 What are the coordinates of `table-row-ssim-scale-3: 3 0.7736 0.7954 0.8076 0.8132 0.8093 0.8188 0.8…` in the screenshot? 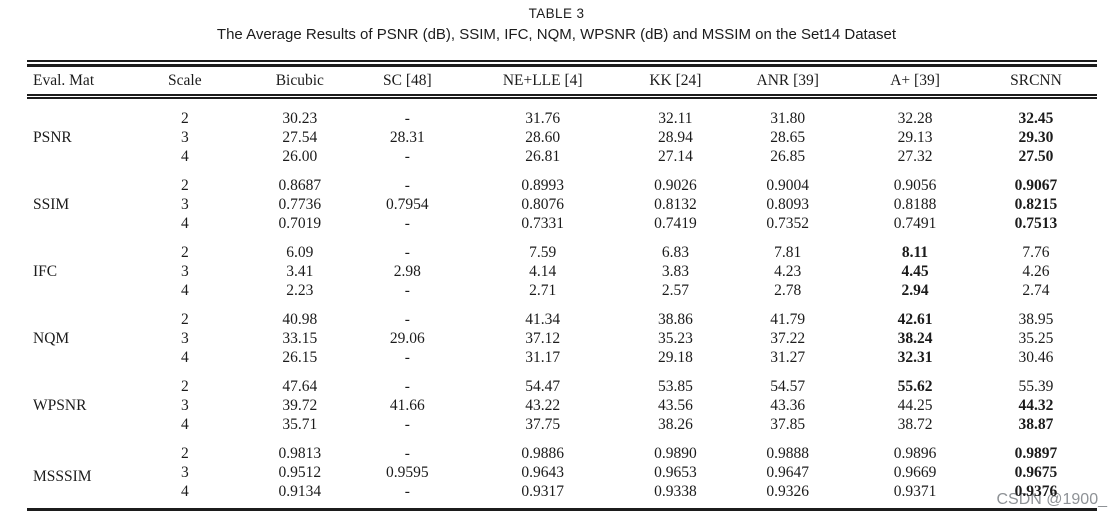 It's located at (562, 204).